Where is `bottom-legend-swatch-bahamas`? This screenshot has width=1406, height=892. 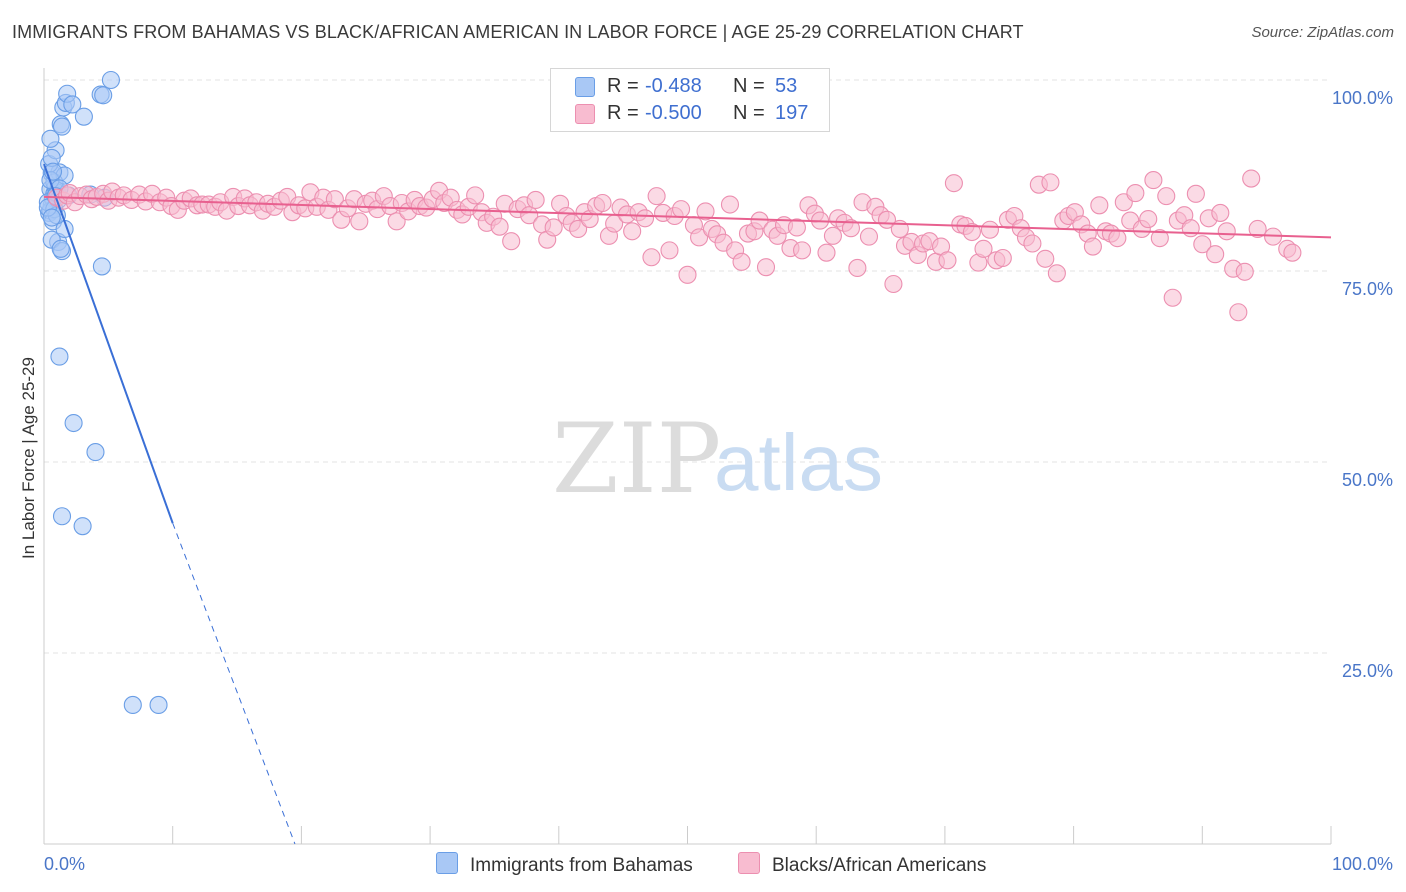
bottom-legend-swatch-bahamas is located at coordinates (447, 863).